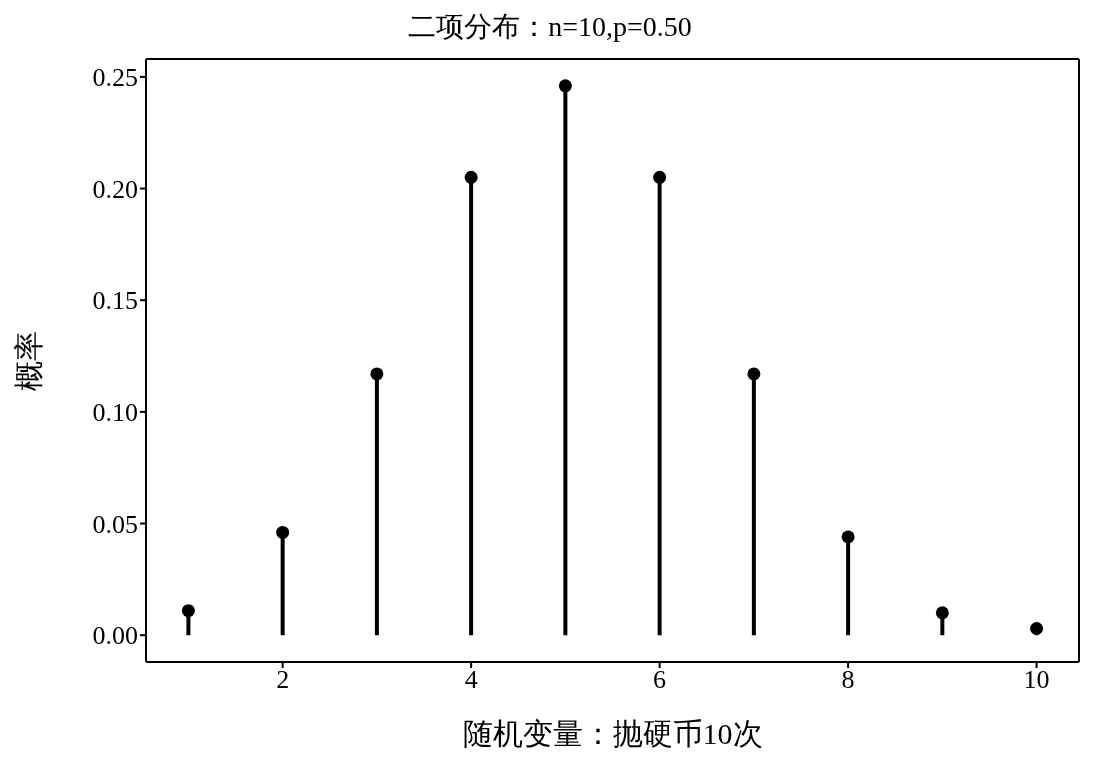 The height and width of the screenshot is (775, 1100). I want to click on x-tick-label: 2, so click(283, 680).